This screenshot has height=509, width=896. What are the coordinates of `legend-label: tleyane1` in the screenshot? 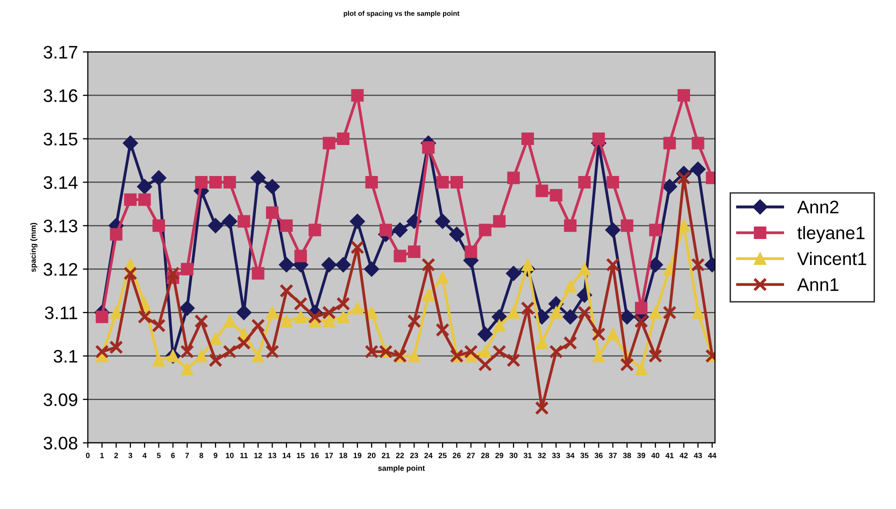 It's located at (830, 234).